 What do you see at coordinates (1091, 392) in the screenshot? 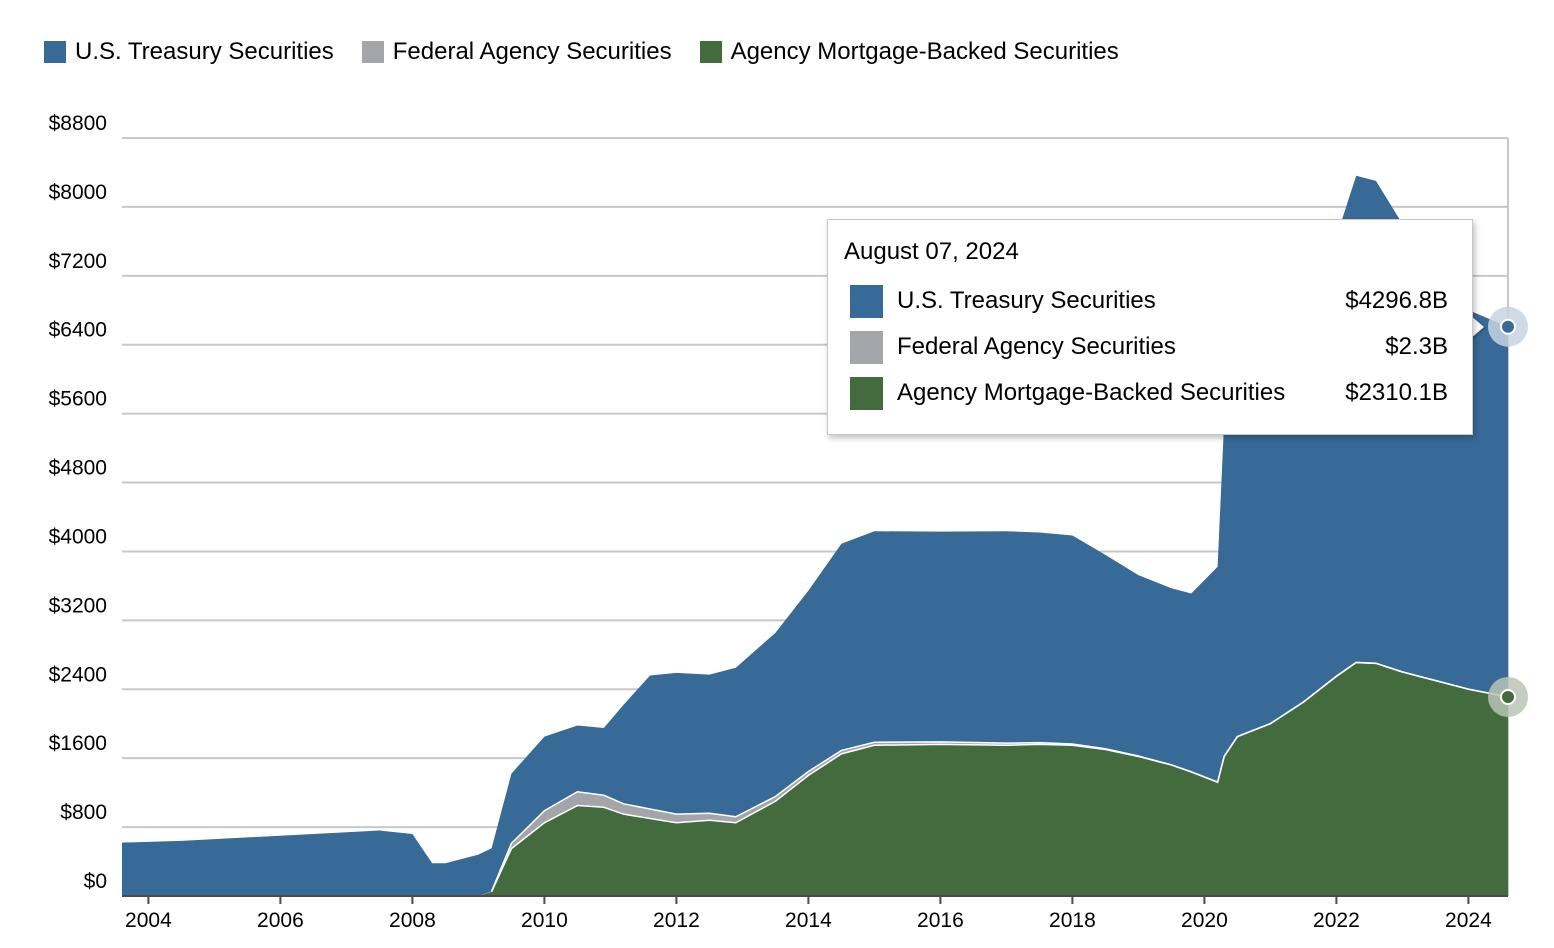
I see `tooltip-label-mbs: Agency Mortgage-Backed Securities` at bounding box center [1091, 392].